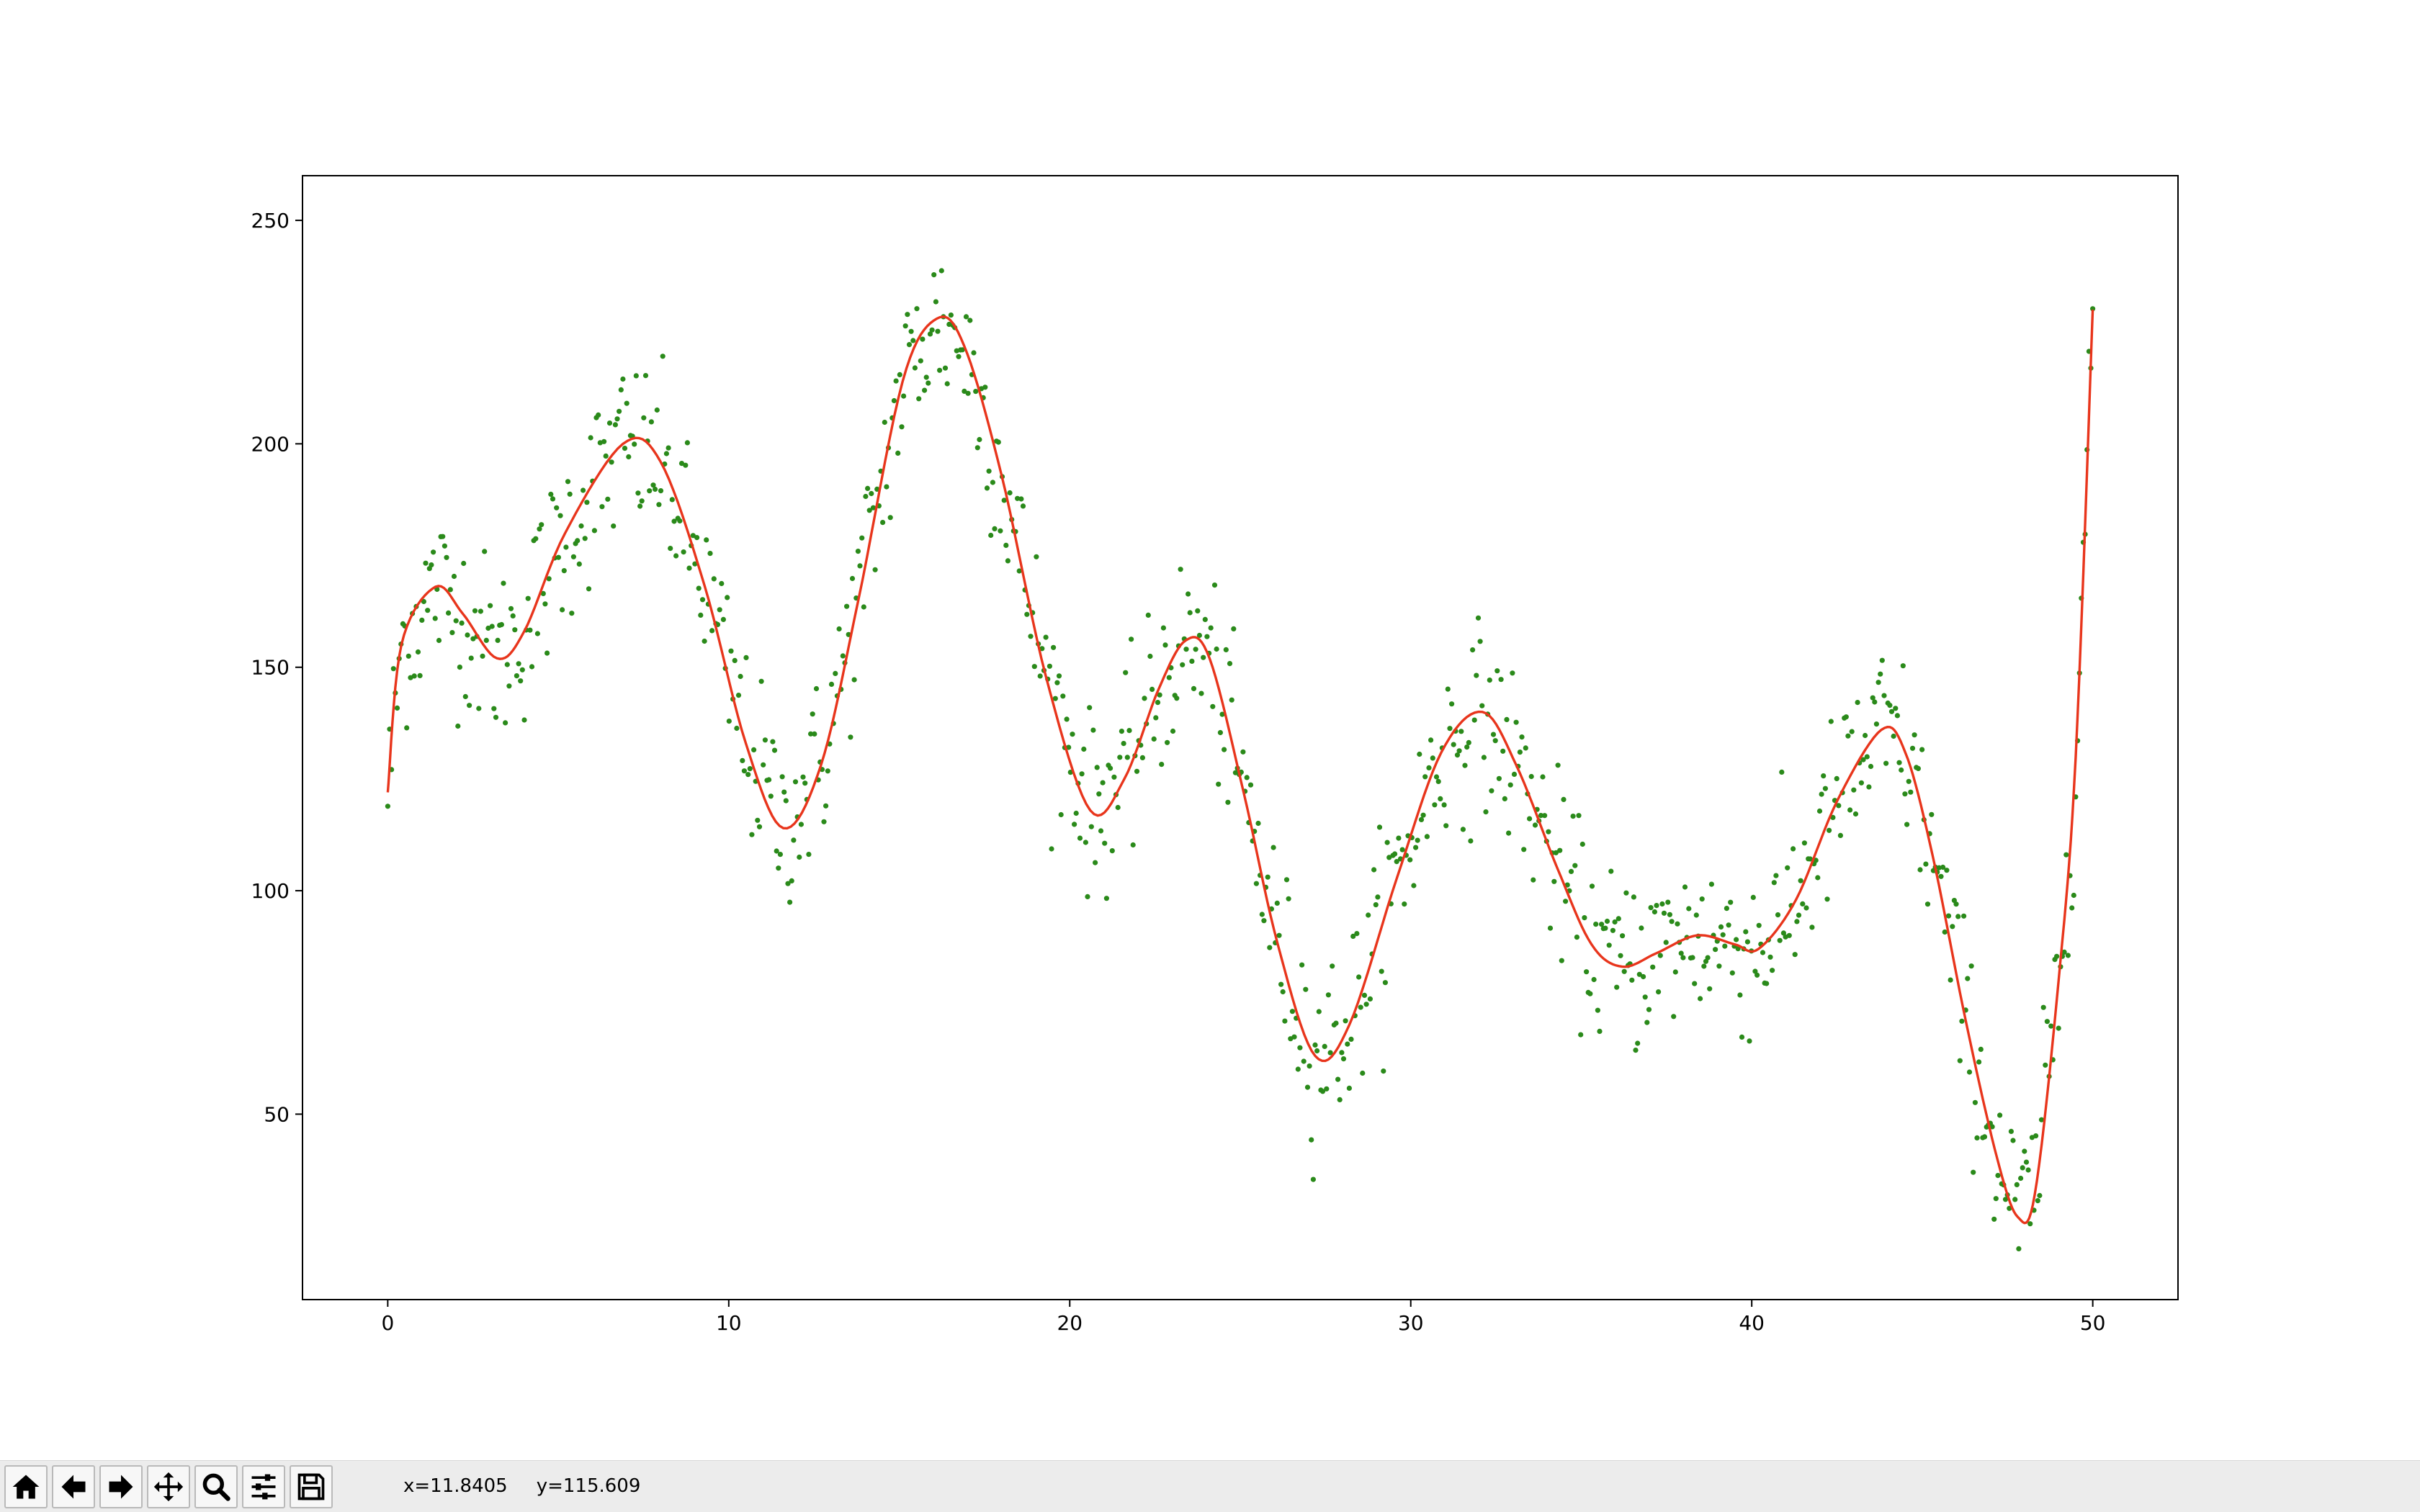 Image resolution: width=2420 pixels, height=1512 pixels. What do you see at coordinates (216, 1486) in the screenshot?
I see `zoom-button` at bounding box center [216, 1486].